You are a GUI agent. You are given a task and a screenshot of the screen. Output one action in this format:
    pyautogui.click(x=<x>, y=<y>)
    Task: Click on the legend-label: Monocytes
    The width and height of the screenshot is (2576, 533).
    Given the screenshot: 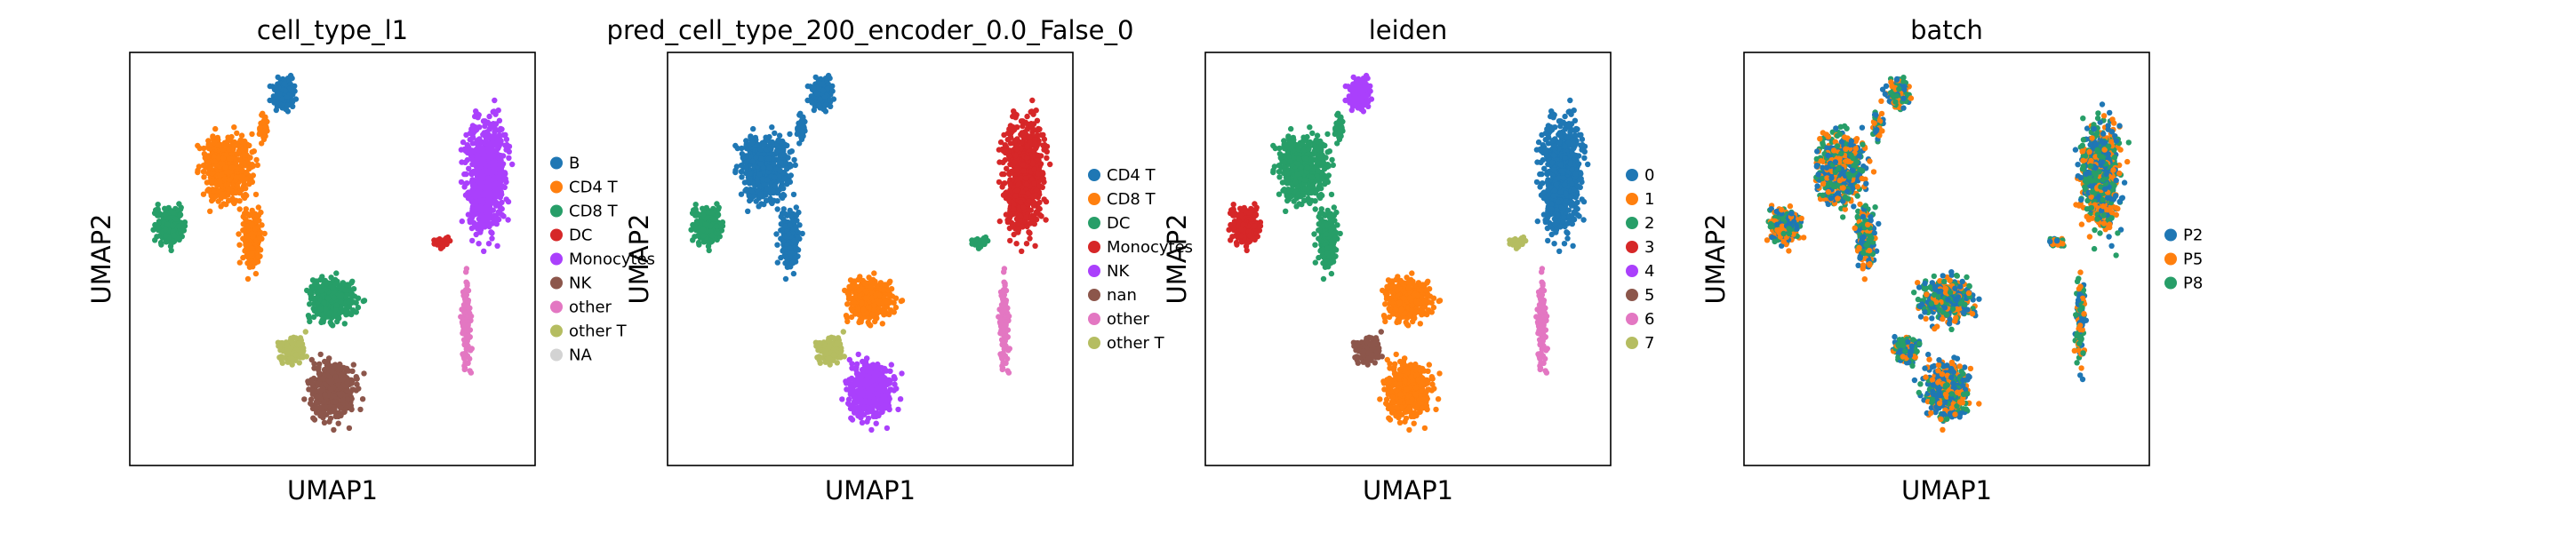 What is the action you would take?
    pyautogui.click(x=612, y=260)
    